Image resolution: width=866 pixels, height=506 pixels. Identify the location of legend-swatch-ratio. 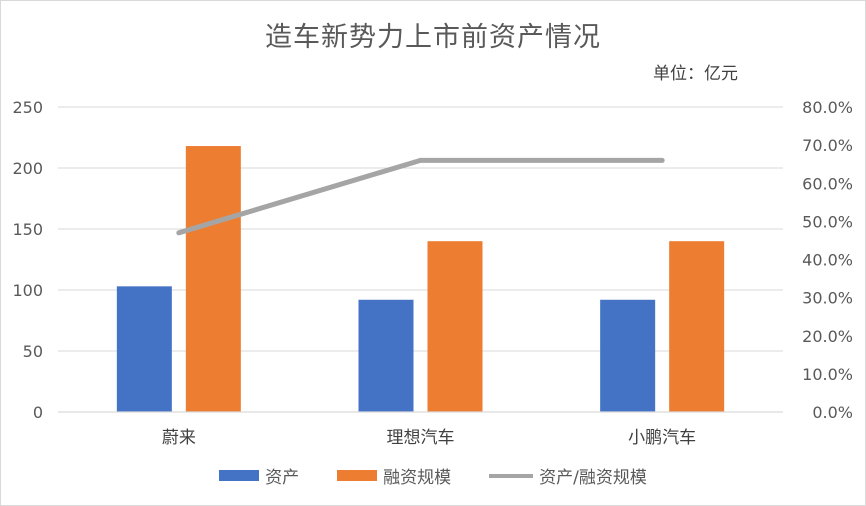
(511, 475).